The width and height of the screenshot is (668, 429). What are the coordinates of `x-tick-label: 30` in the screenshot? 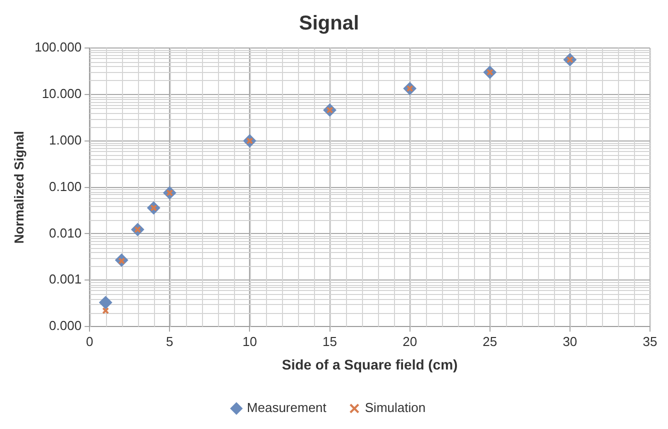 It's located at (570, 341).